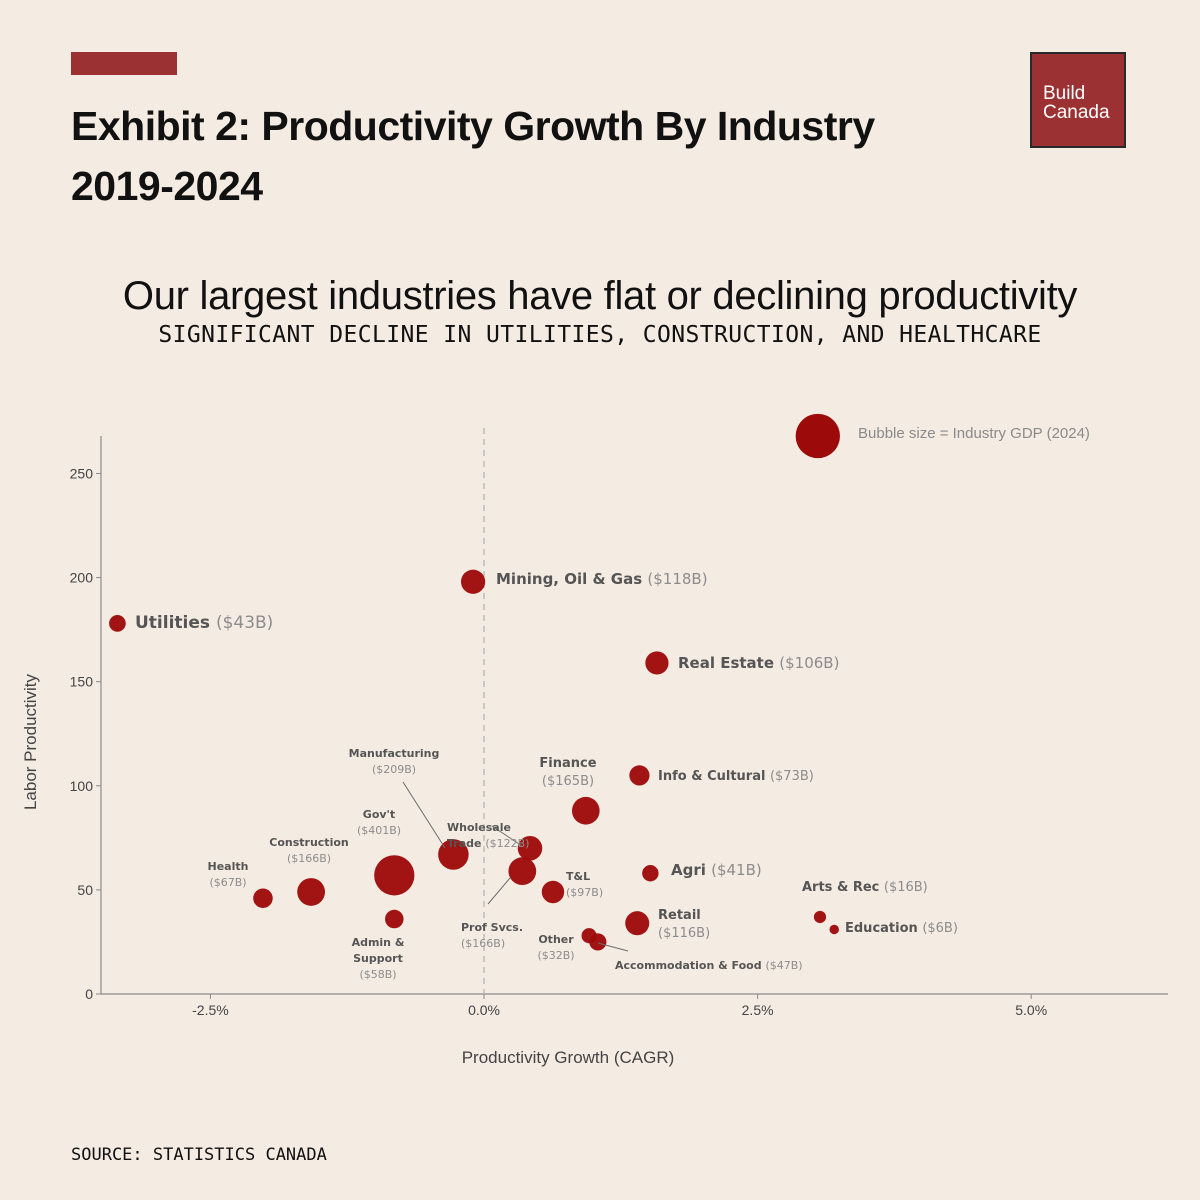 Image resolution: width=1200 pixels, height=1200 pixels. What do you see at coordinates (308, 842) in the screenshot?
I see `label-construction-name: Construction` at bounding box center [308, 842].